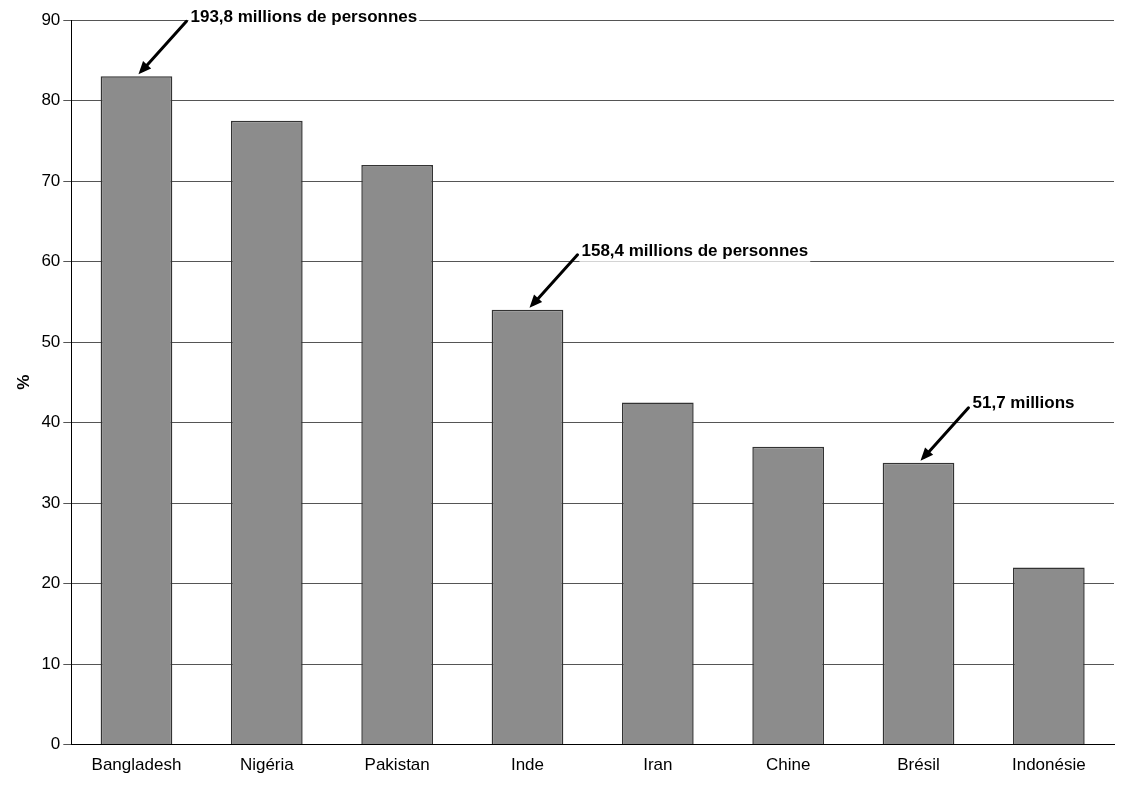 This screenshot has height=789, width=1144. Describe the element at coordinates (51, 583) in the screenshot. I see `y-tick-label: 20` at that location.